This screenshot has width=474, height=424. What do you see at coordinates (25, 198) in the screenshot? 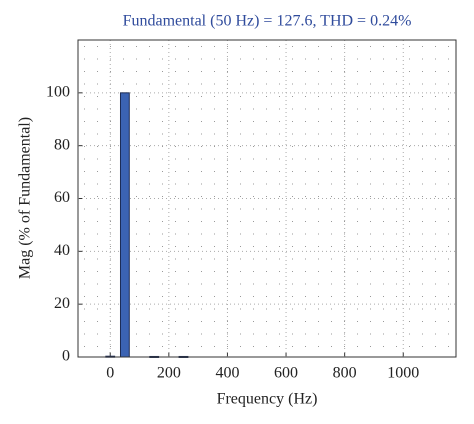
I see `y-axis-label: Mag (% of Fundamental)` at bounding box center [25, 198].